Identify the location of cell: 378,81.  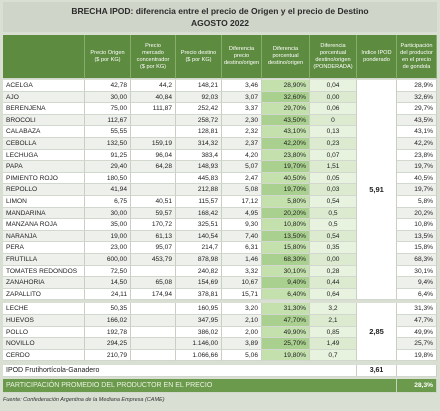
(199, 294).